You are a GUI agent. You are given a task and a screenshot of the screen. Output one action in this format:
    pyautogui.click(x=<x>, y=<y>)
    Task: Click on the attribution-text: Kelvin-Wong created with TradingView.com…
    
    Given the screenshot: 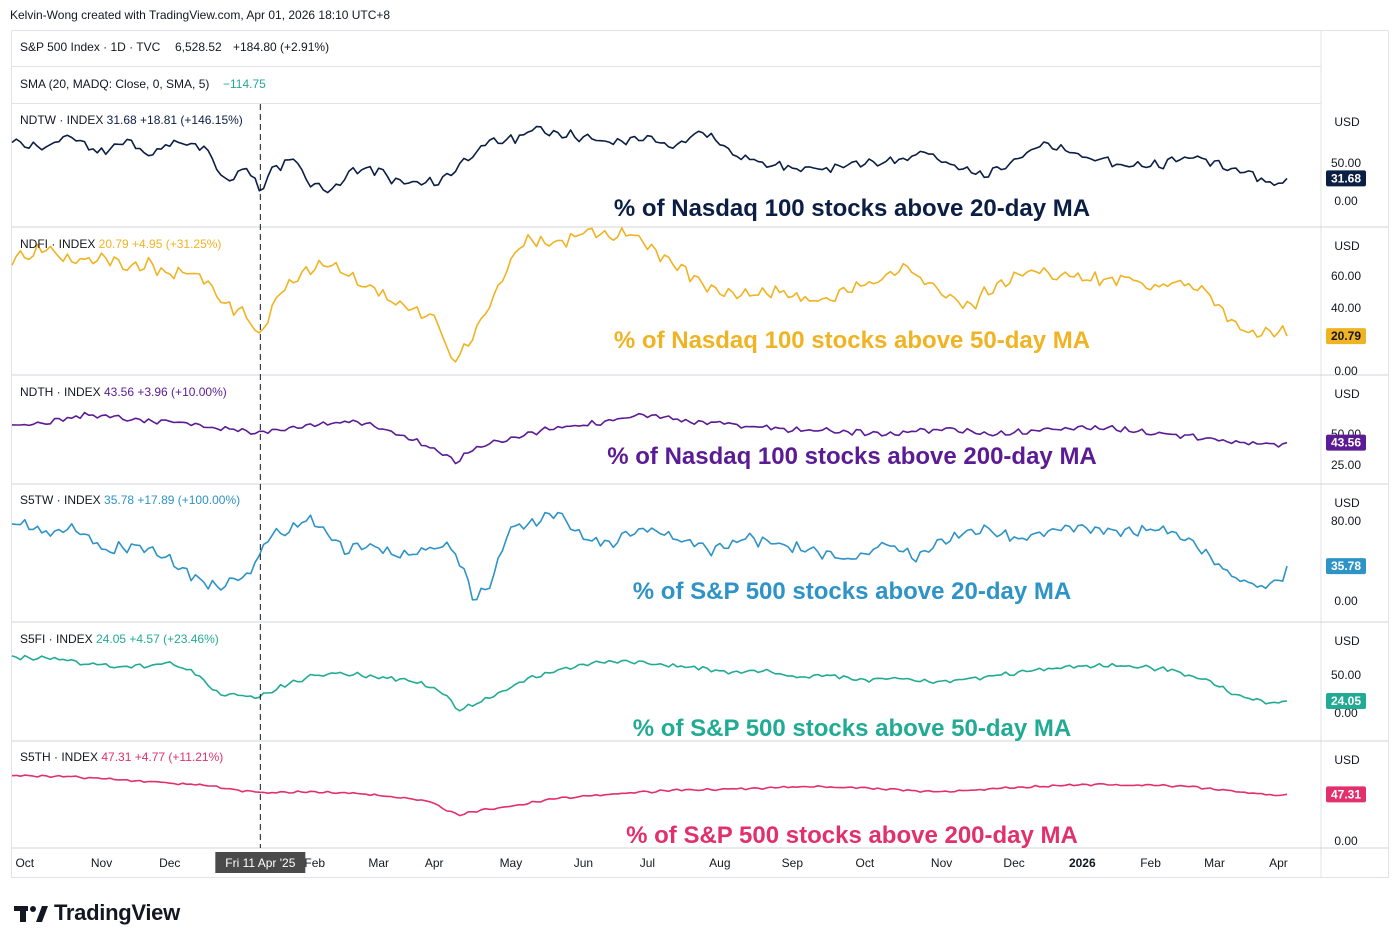 What is the action you would take?
    pyautogui.click(x=200, y=15)
    